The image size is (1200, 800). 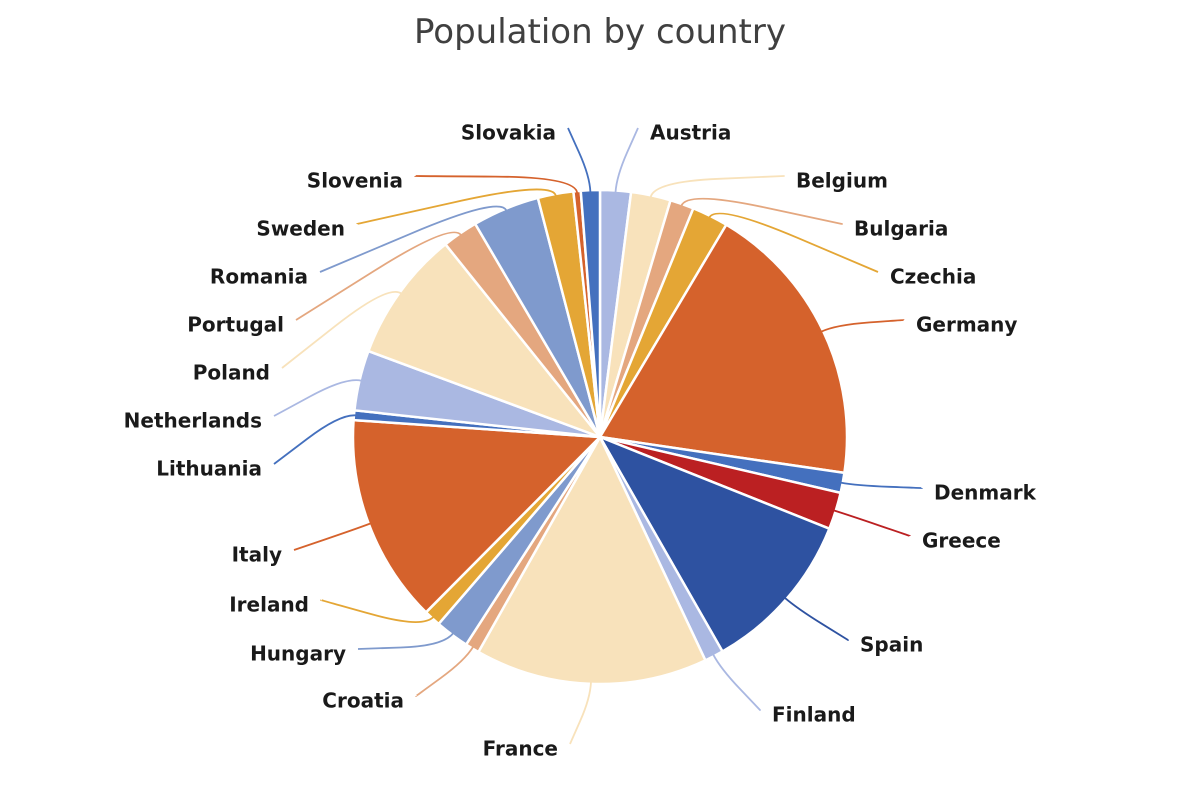 I want to click on slice-label-denmark: Denmark, so click(x=985, y=493).